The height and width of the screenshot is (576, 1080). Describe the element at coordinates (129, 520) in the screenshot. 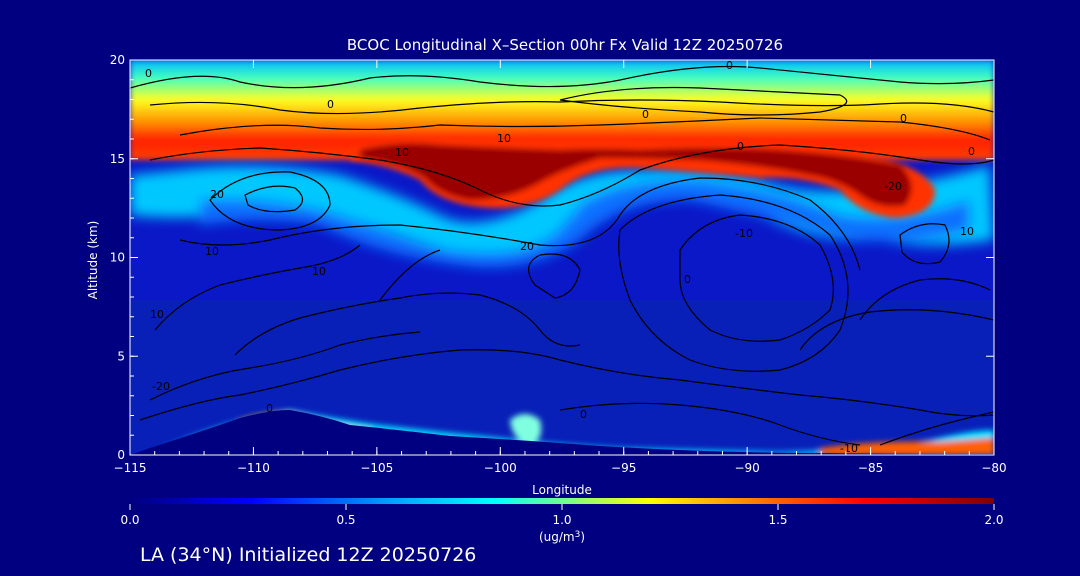

I see `colorbar-tick-label: 0.0` at that location.